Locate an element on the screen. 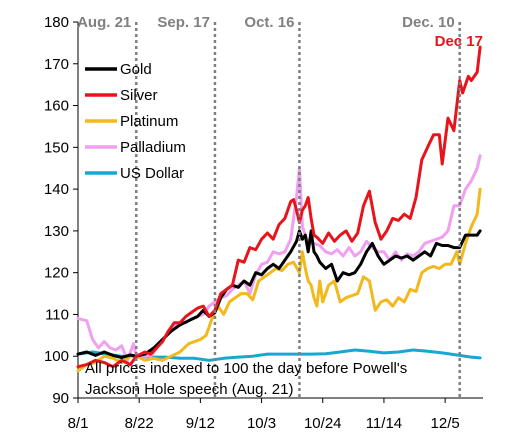 This screenshot has width=529, height=443. note-line-2: Jackson Hole speech (Aug. 21) is located at coordinates (189, 389).